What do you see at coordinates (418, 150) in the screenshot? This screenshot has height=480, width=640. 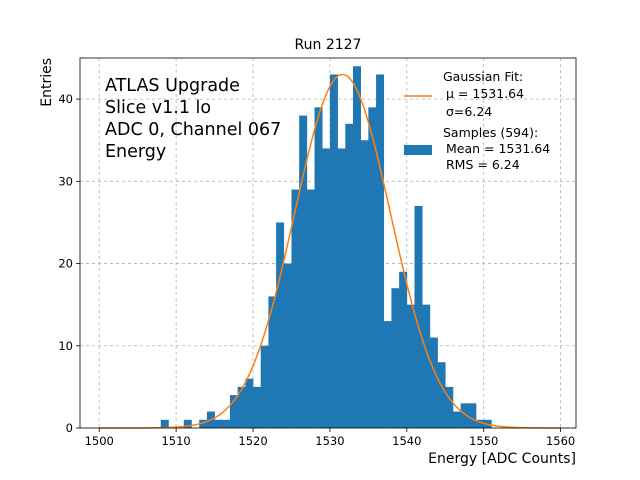 I see `legend-hist-swatch` at bounding box center [418, 150].